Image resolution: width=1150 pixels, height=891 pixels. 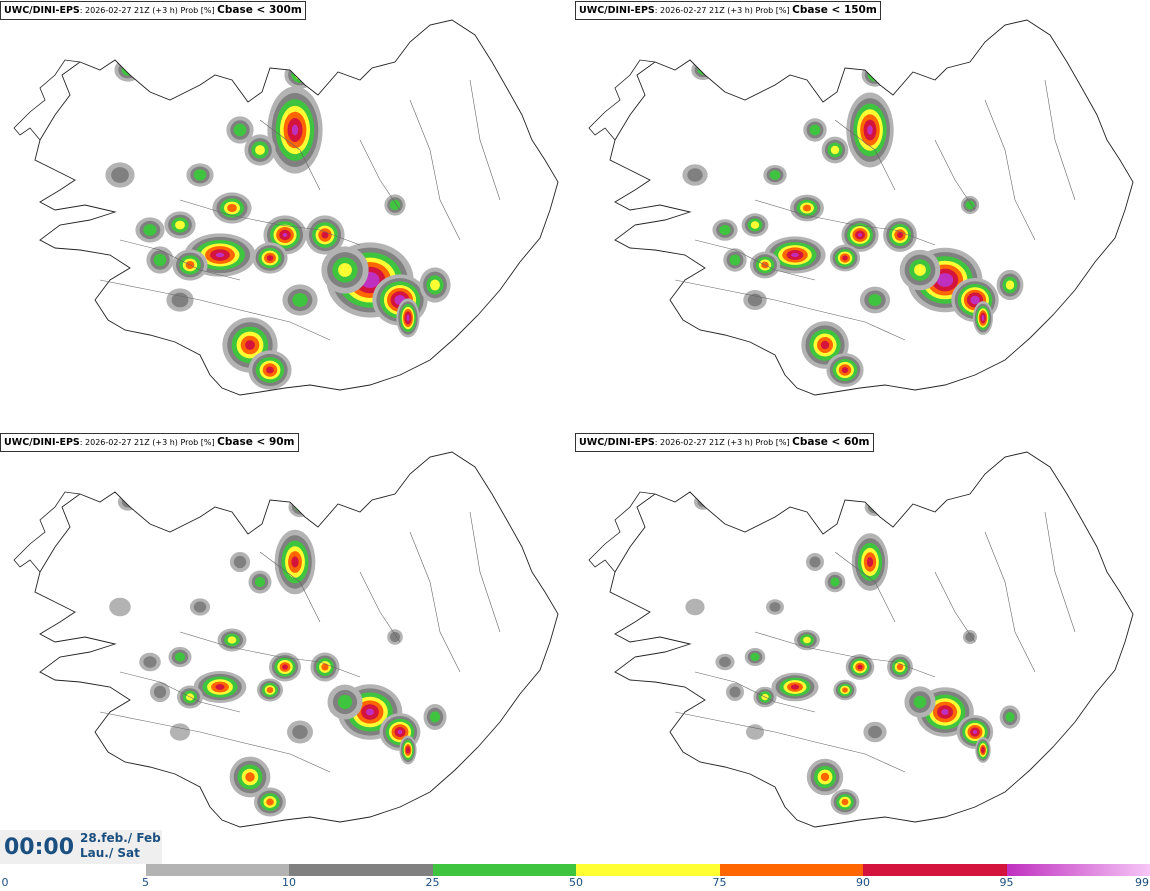 What do you see at coordinates (120, 838) in the screenshot?
I see `date-line-1: 28.feb./ Feb` at bounding box center [120, 838].